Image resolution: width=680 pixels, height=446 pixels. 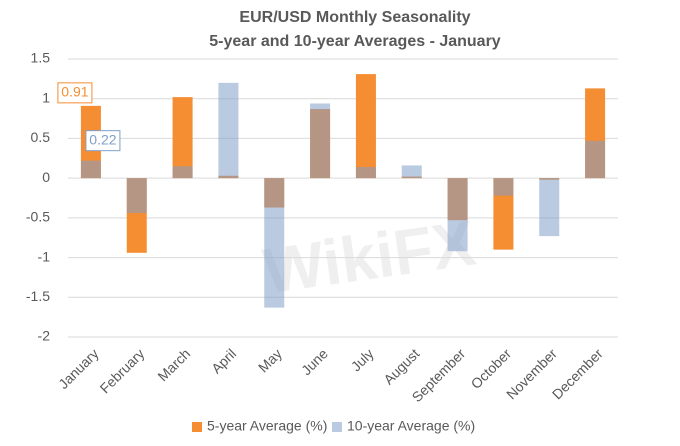 I want to click on x-tick-label: June, so click(x=314, y=361).